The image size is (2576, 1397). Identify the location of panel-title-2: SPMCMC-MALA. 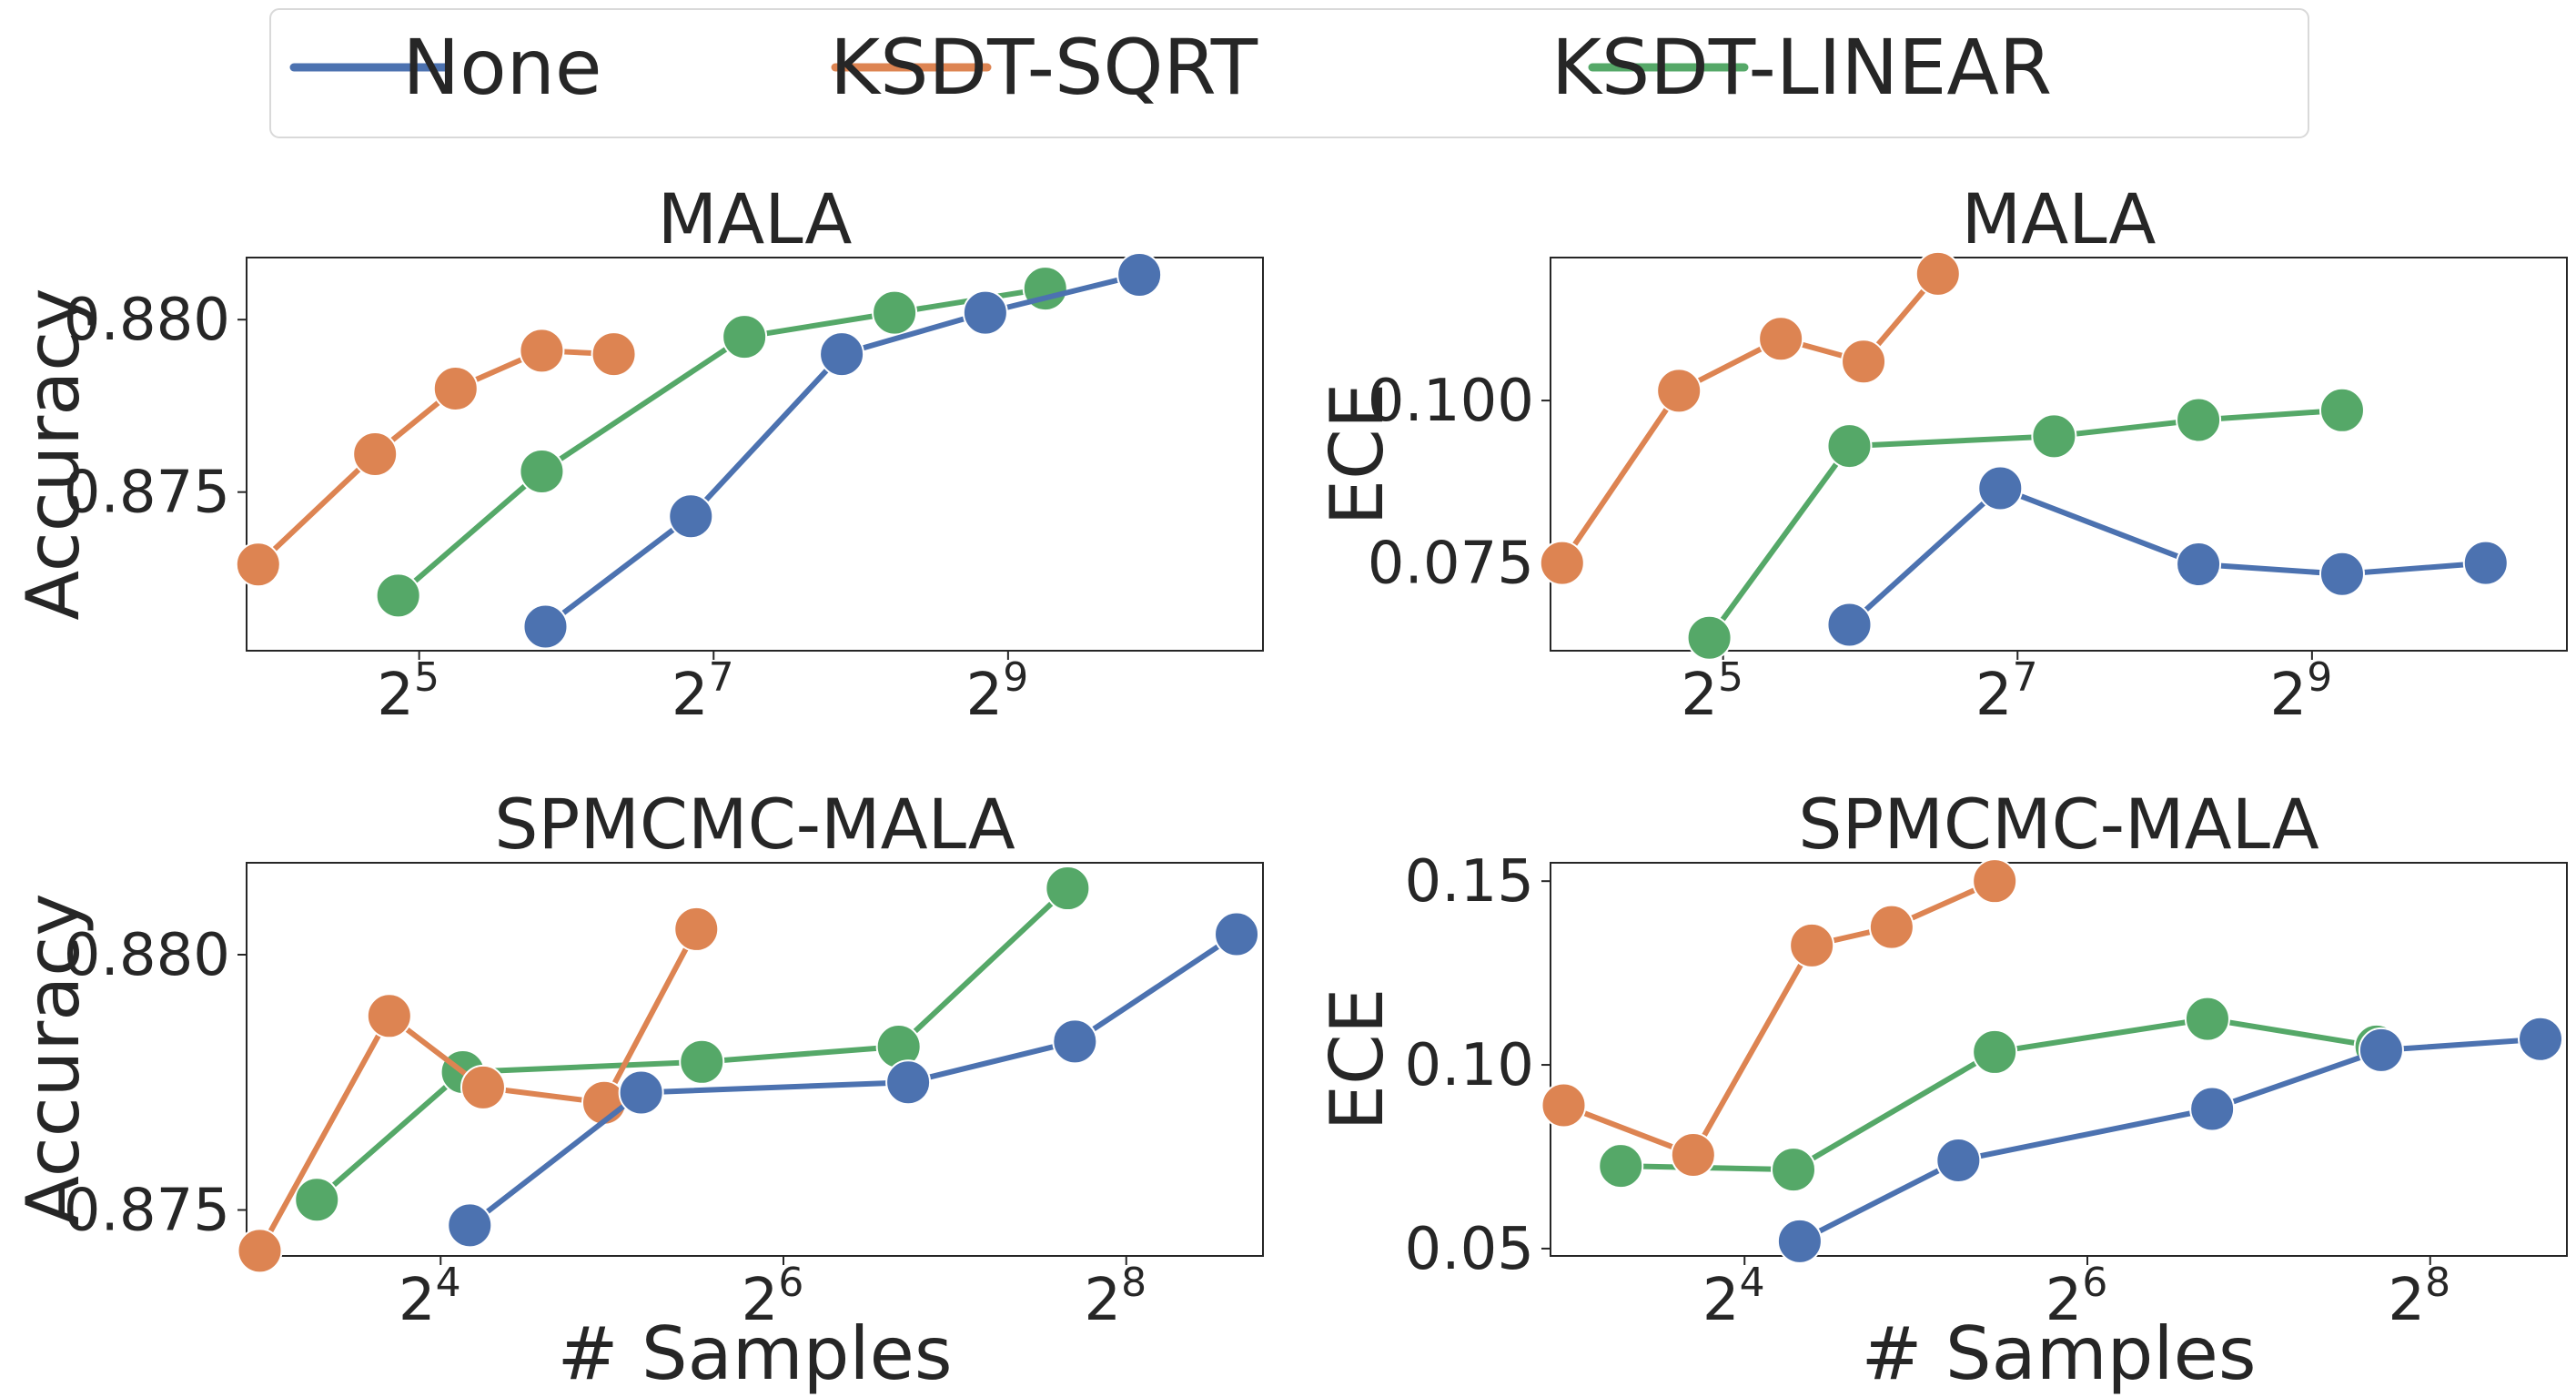
(755, 824).